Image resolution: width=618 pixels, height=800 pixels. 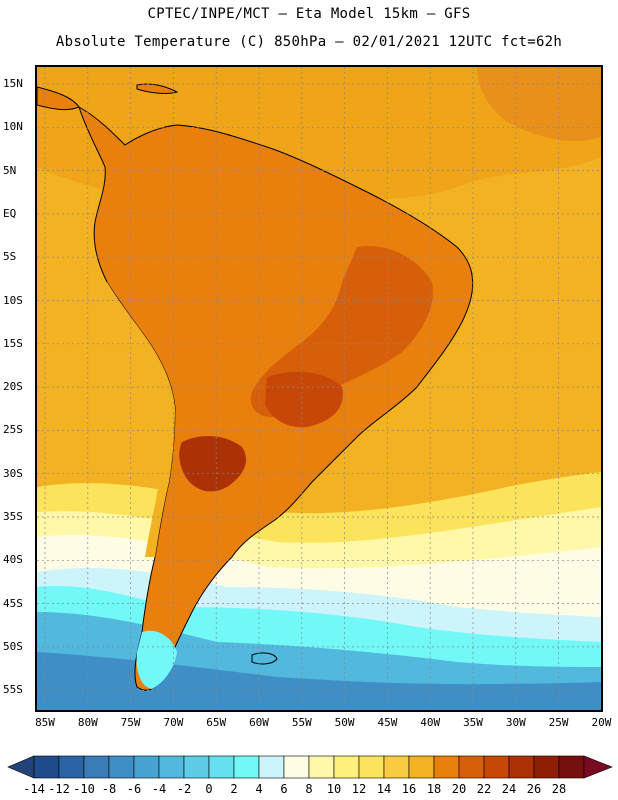 What do you see at coordinates (558, 722) in the screenshot?
I see `lon-label: 25W` at bounding box center [558, 722].